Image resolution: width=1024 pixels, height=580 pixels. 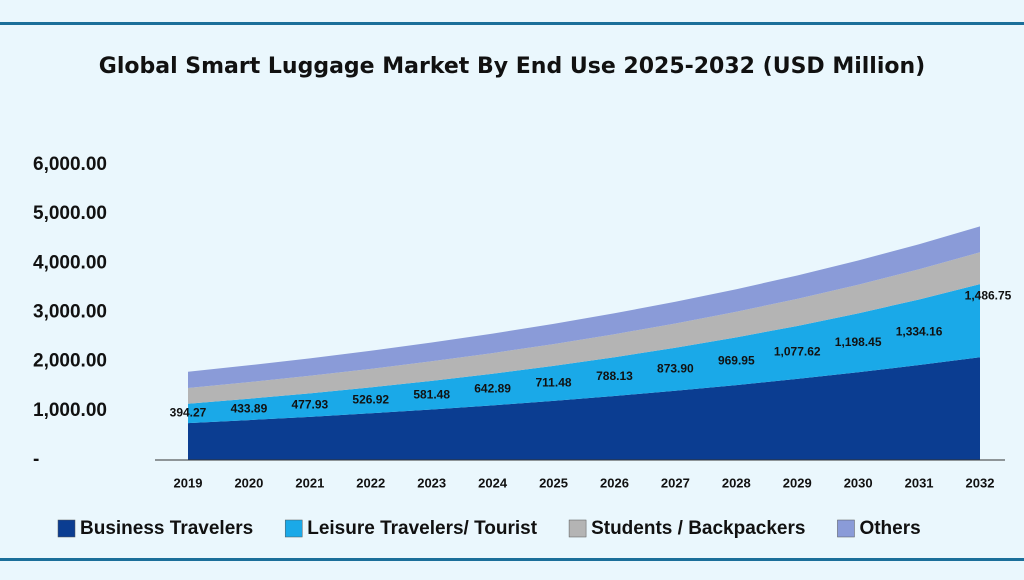 I want to click on legend-label: Others, so click(x=889, y=528).